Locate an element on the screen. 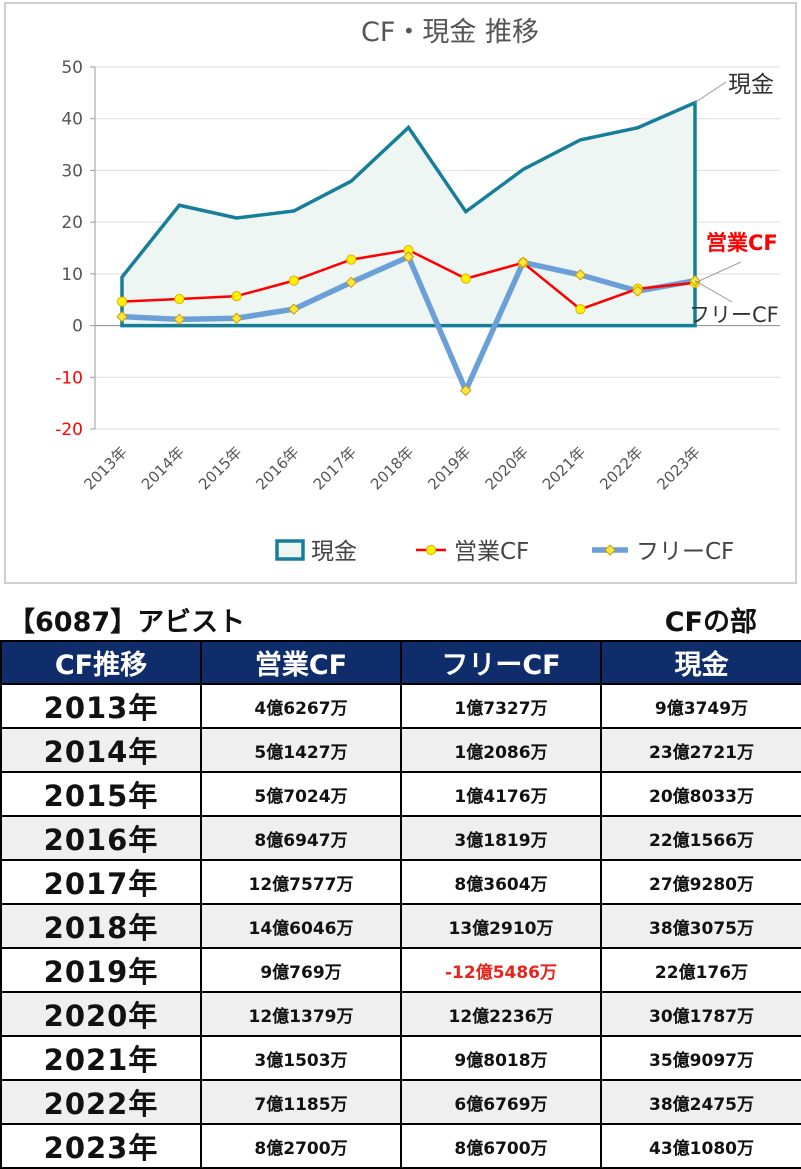  year-cell: 2021年 is located at coordinates (101, 1058).